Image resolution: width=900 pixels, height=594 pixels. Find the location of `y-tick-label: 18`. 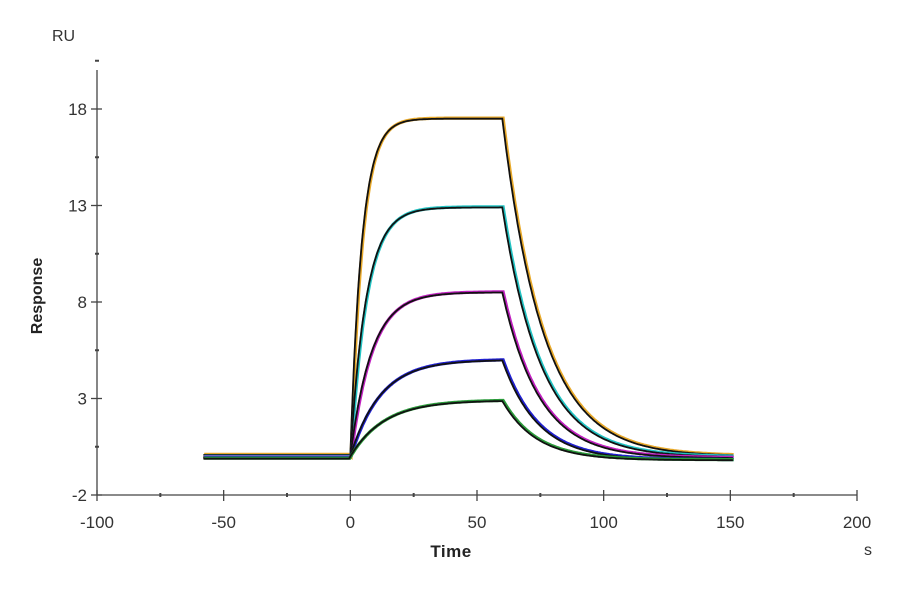

y-tick-label: 18 is located at coordinates (77, 109).